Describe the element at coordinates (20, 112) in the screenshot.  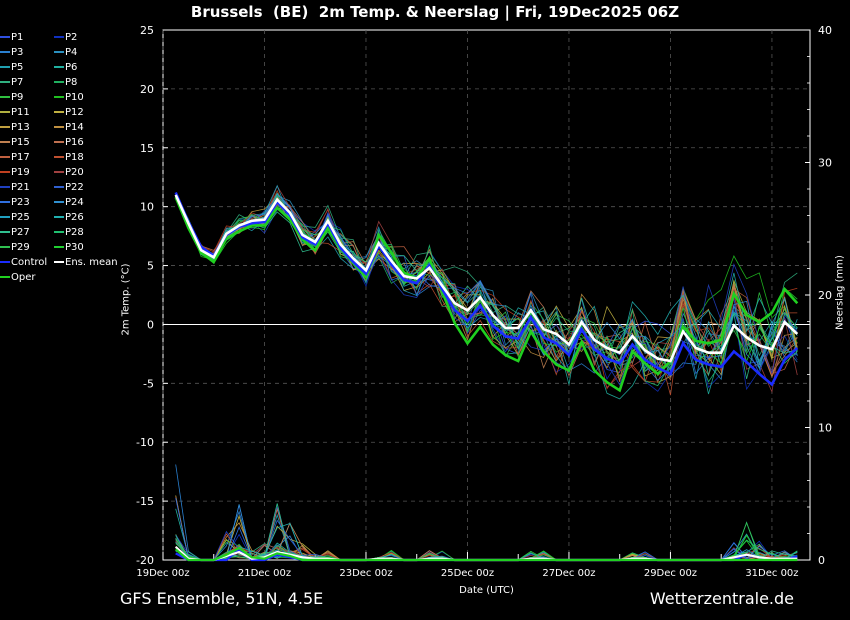
I see `legend-label: P11` at that location.